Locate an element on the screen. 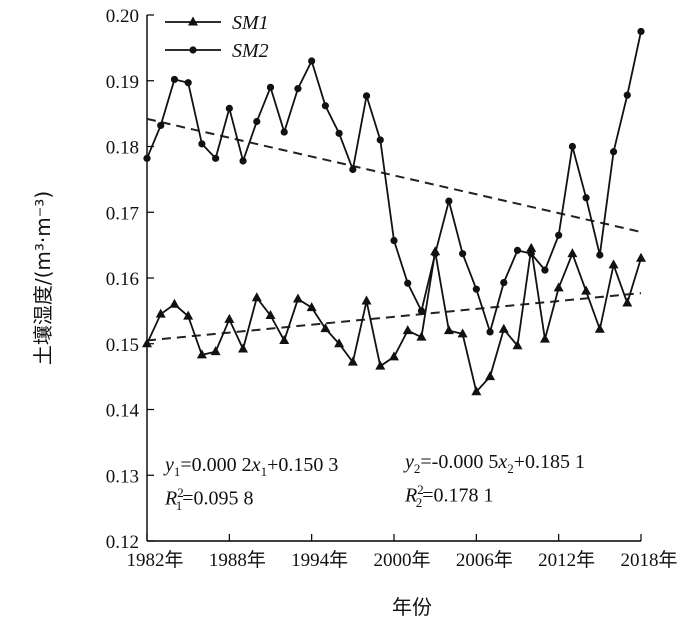 The height and width of the screenshot is (624, 700). x-tick-label: 2018年 is located at coordinates (648, 560).